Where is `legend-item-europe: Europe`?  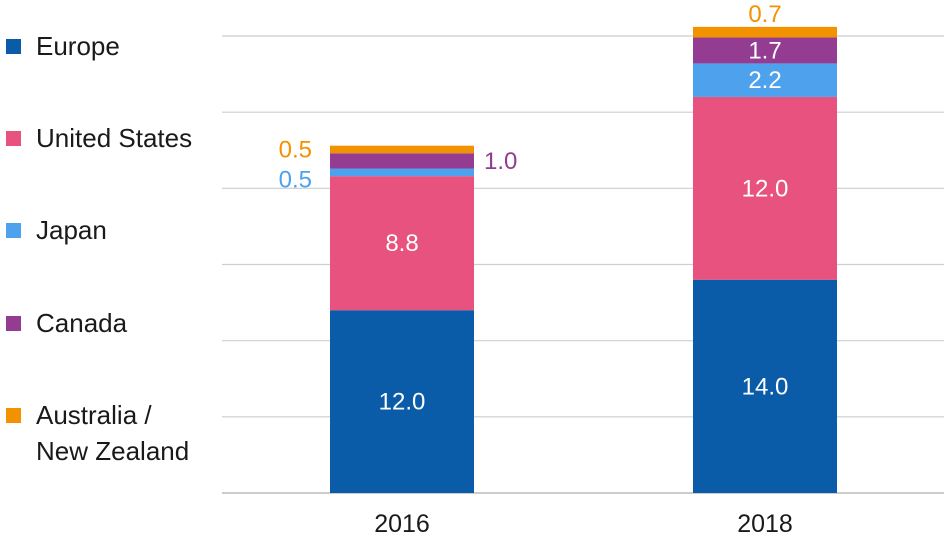
legend-item-europe: Europe is located at coordinates (63, 46).